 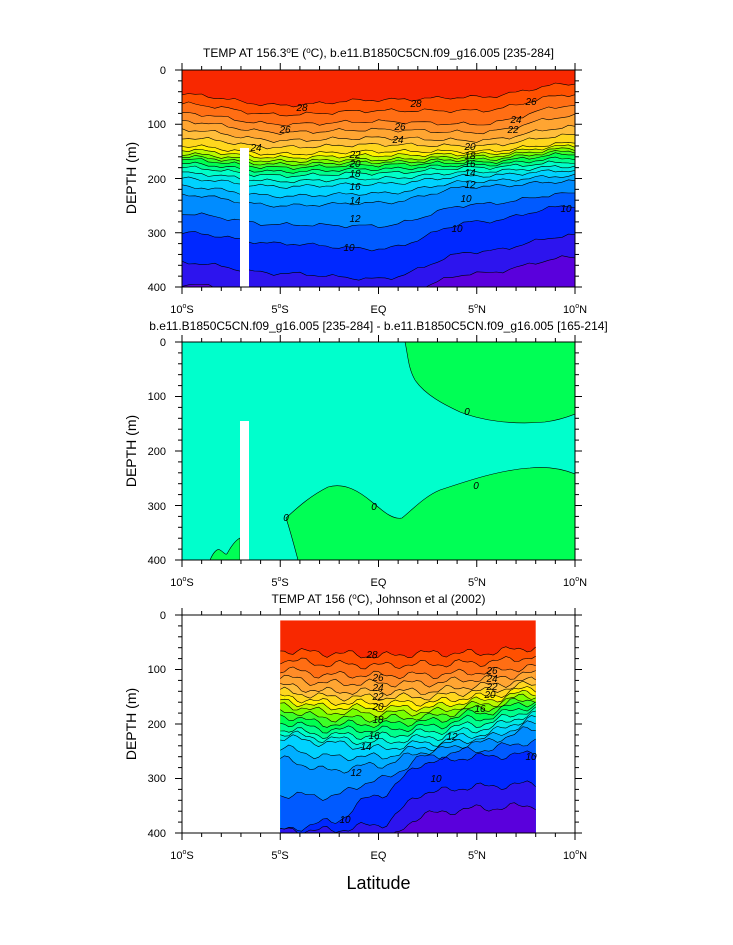 I want to click on positive-region-deep, so click(x=430, y=513).